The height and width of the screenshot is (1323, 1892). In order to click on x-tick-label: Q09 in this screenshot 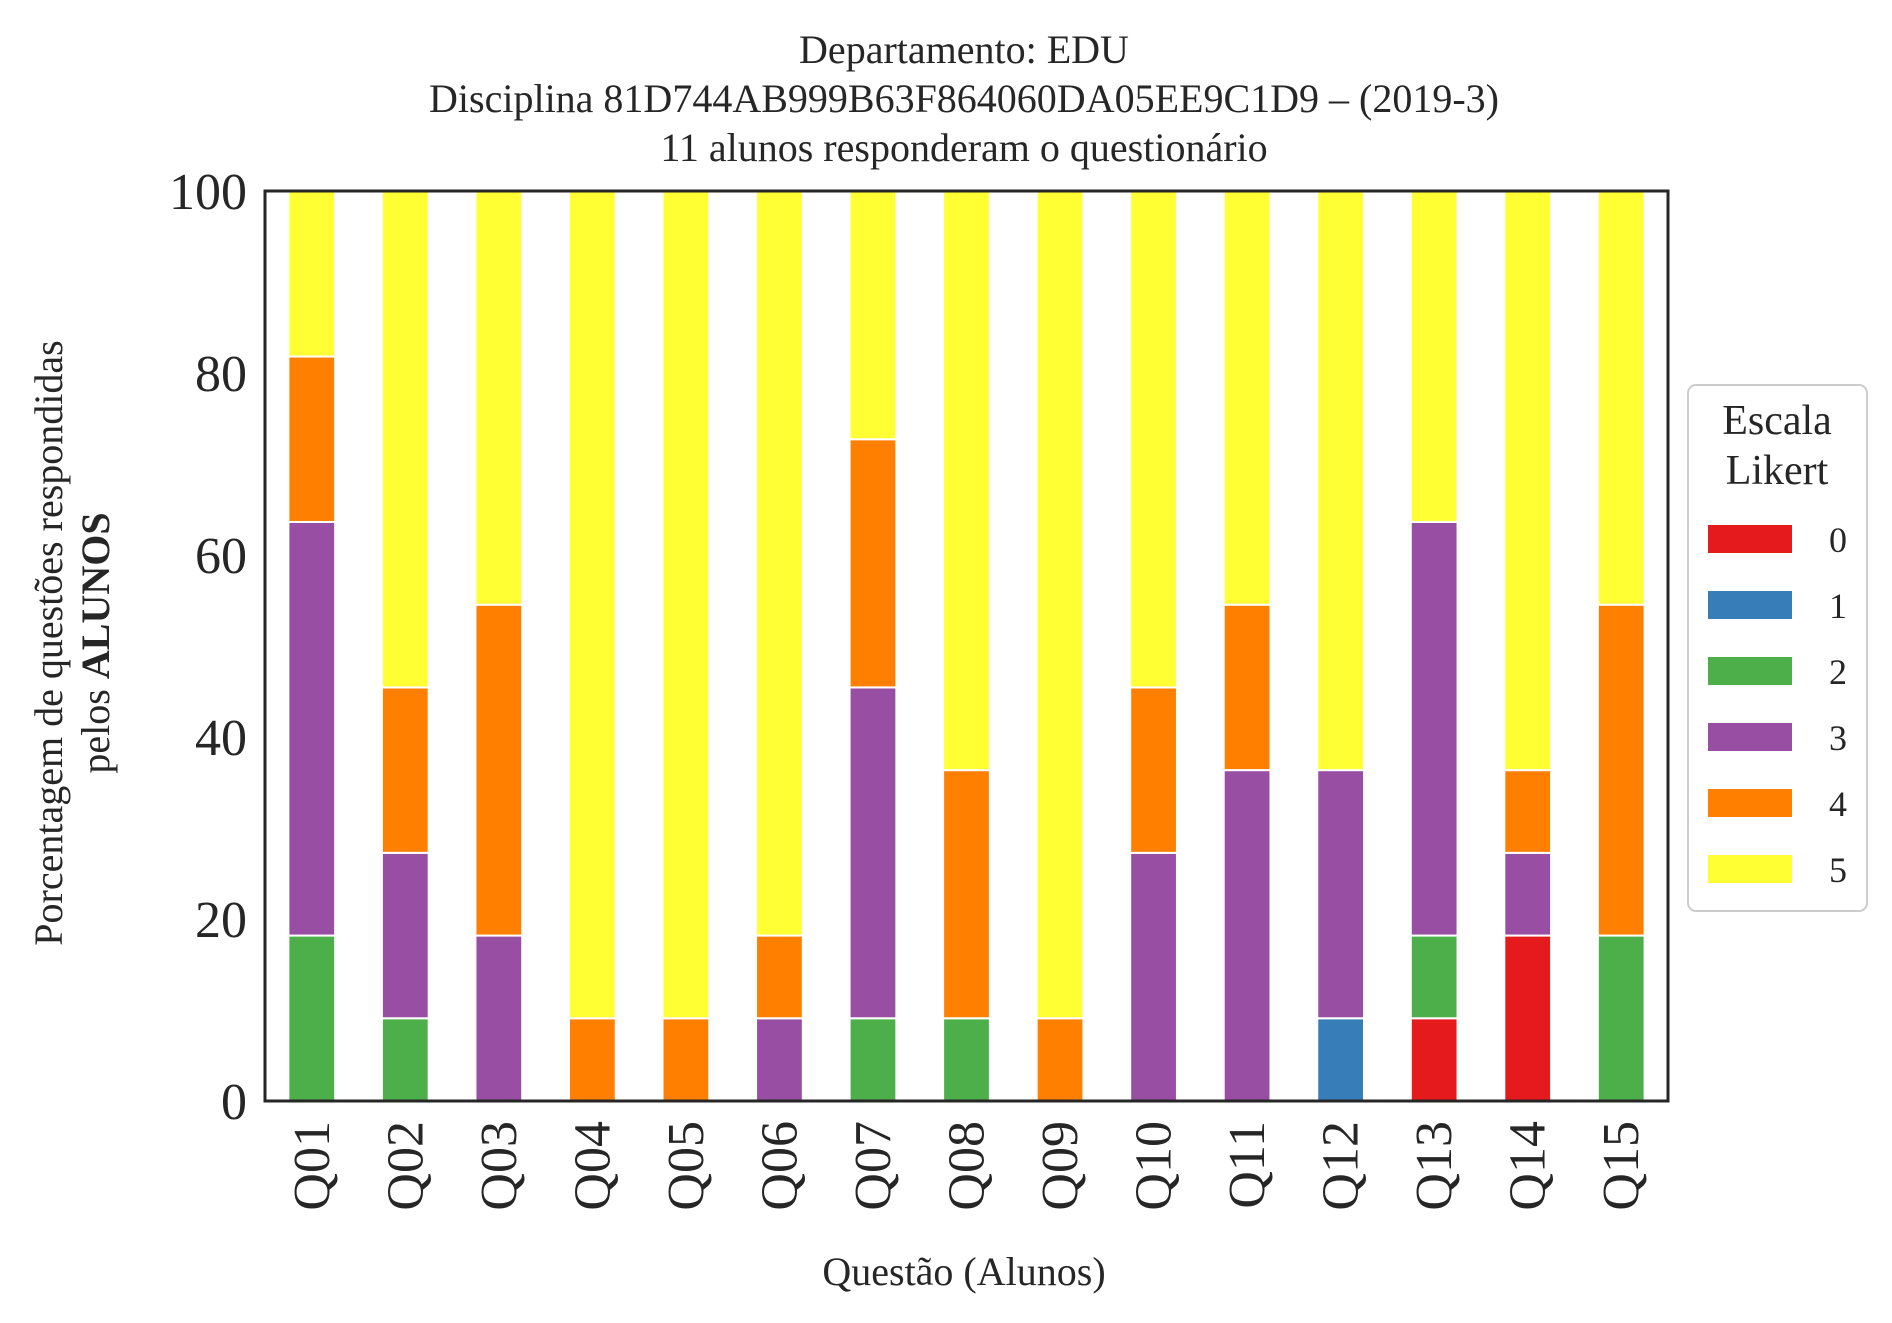, I will do `click(1060, 1166)`.